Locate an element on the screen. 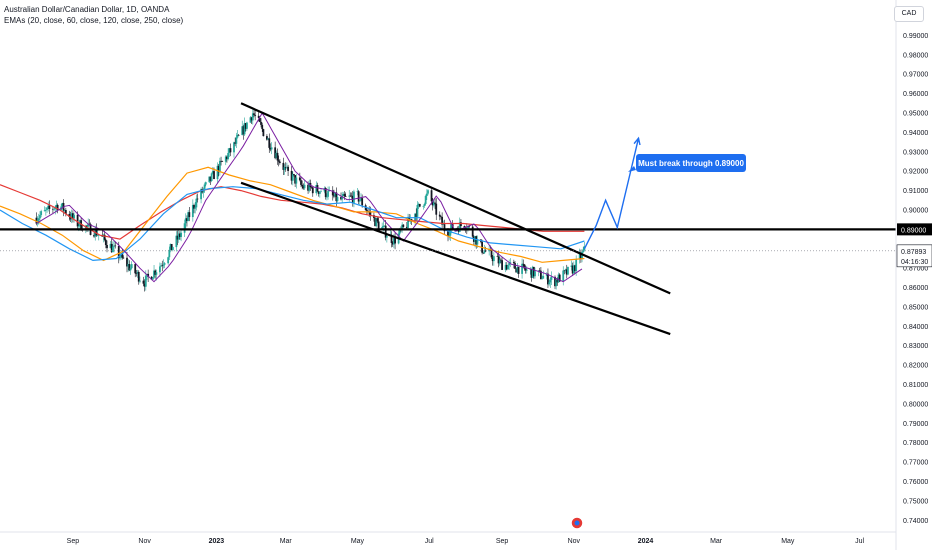 The height and width of the screenshot is (550, 932). price-tick-label: 0.98000 is located at coordinates (915, 55).